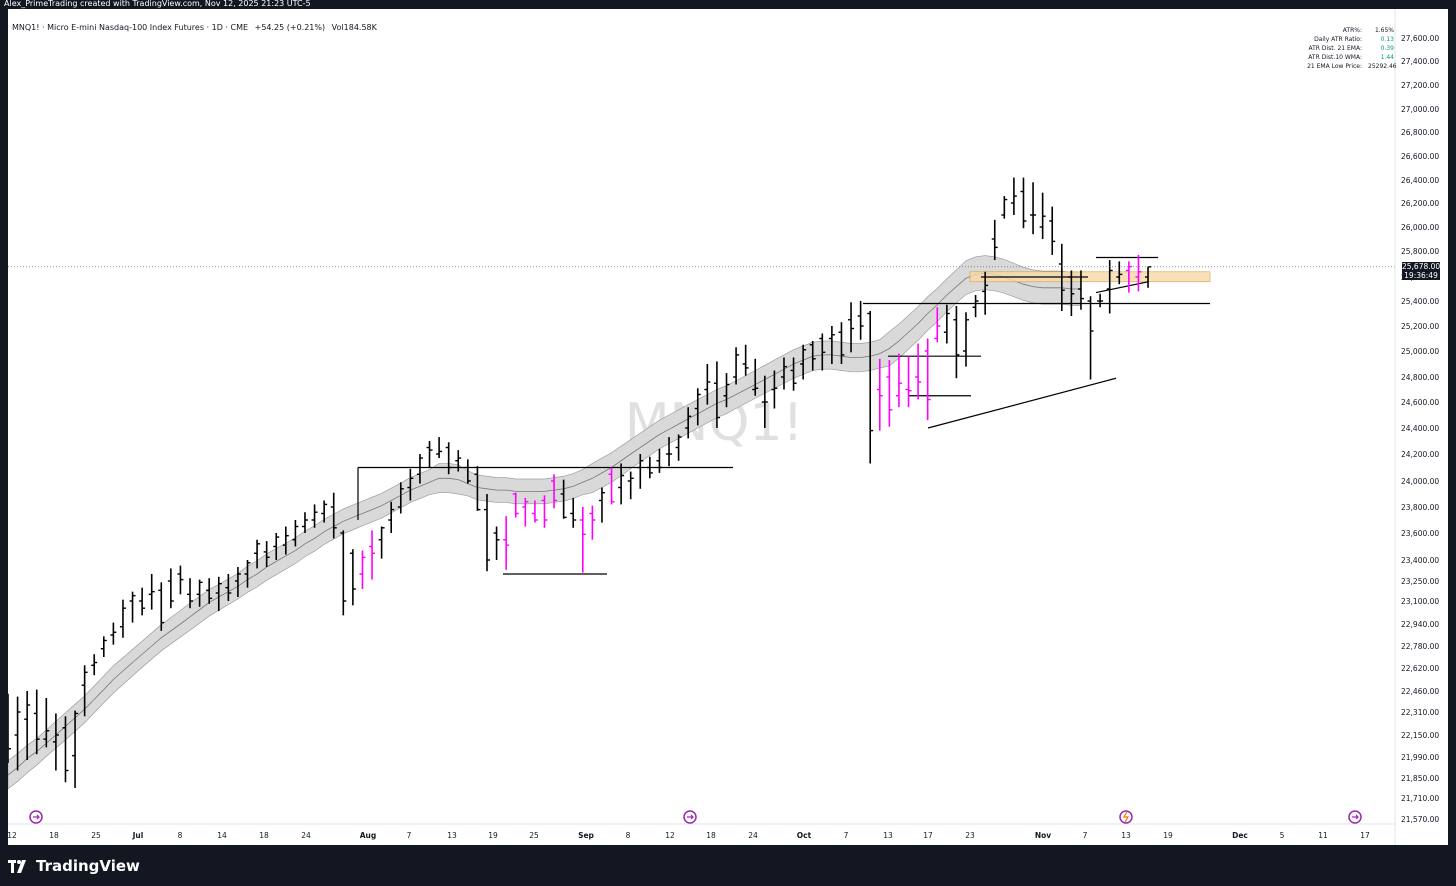 Image resolution: width=1456 pixels, height=886 pixels. What do you see at coordinates (1387, 39) in the screenshot?
I see `atr-value: 0.13` at bounding box center [1387, 39].